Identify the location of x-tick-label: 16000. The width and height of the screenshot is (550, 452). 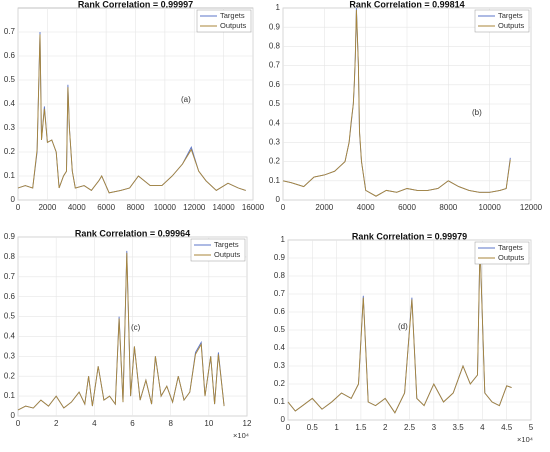
(253, 207).